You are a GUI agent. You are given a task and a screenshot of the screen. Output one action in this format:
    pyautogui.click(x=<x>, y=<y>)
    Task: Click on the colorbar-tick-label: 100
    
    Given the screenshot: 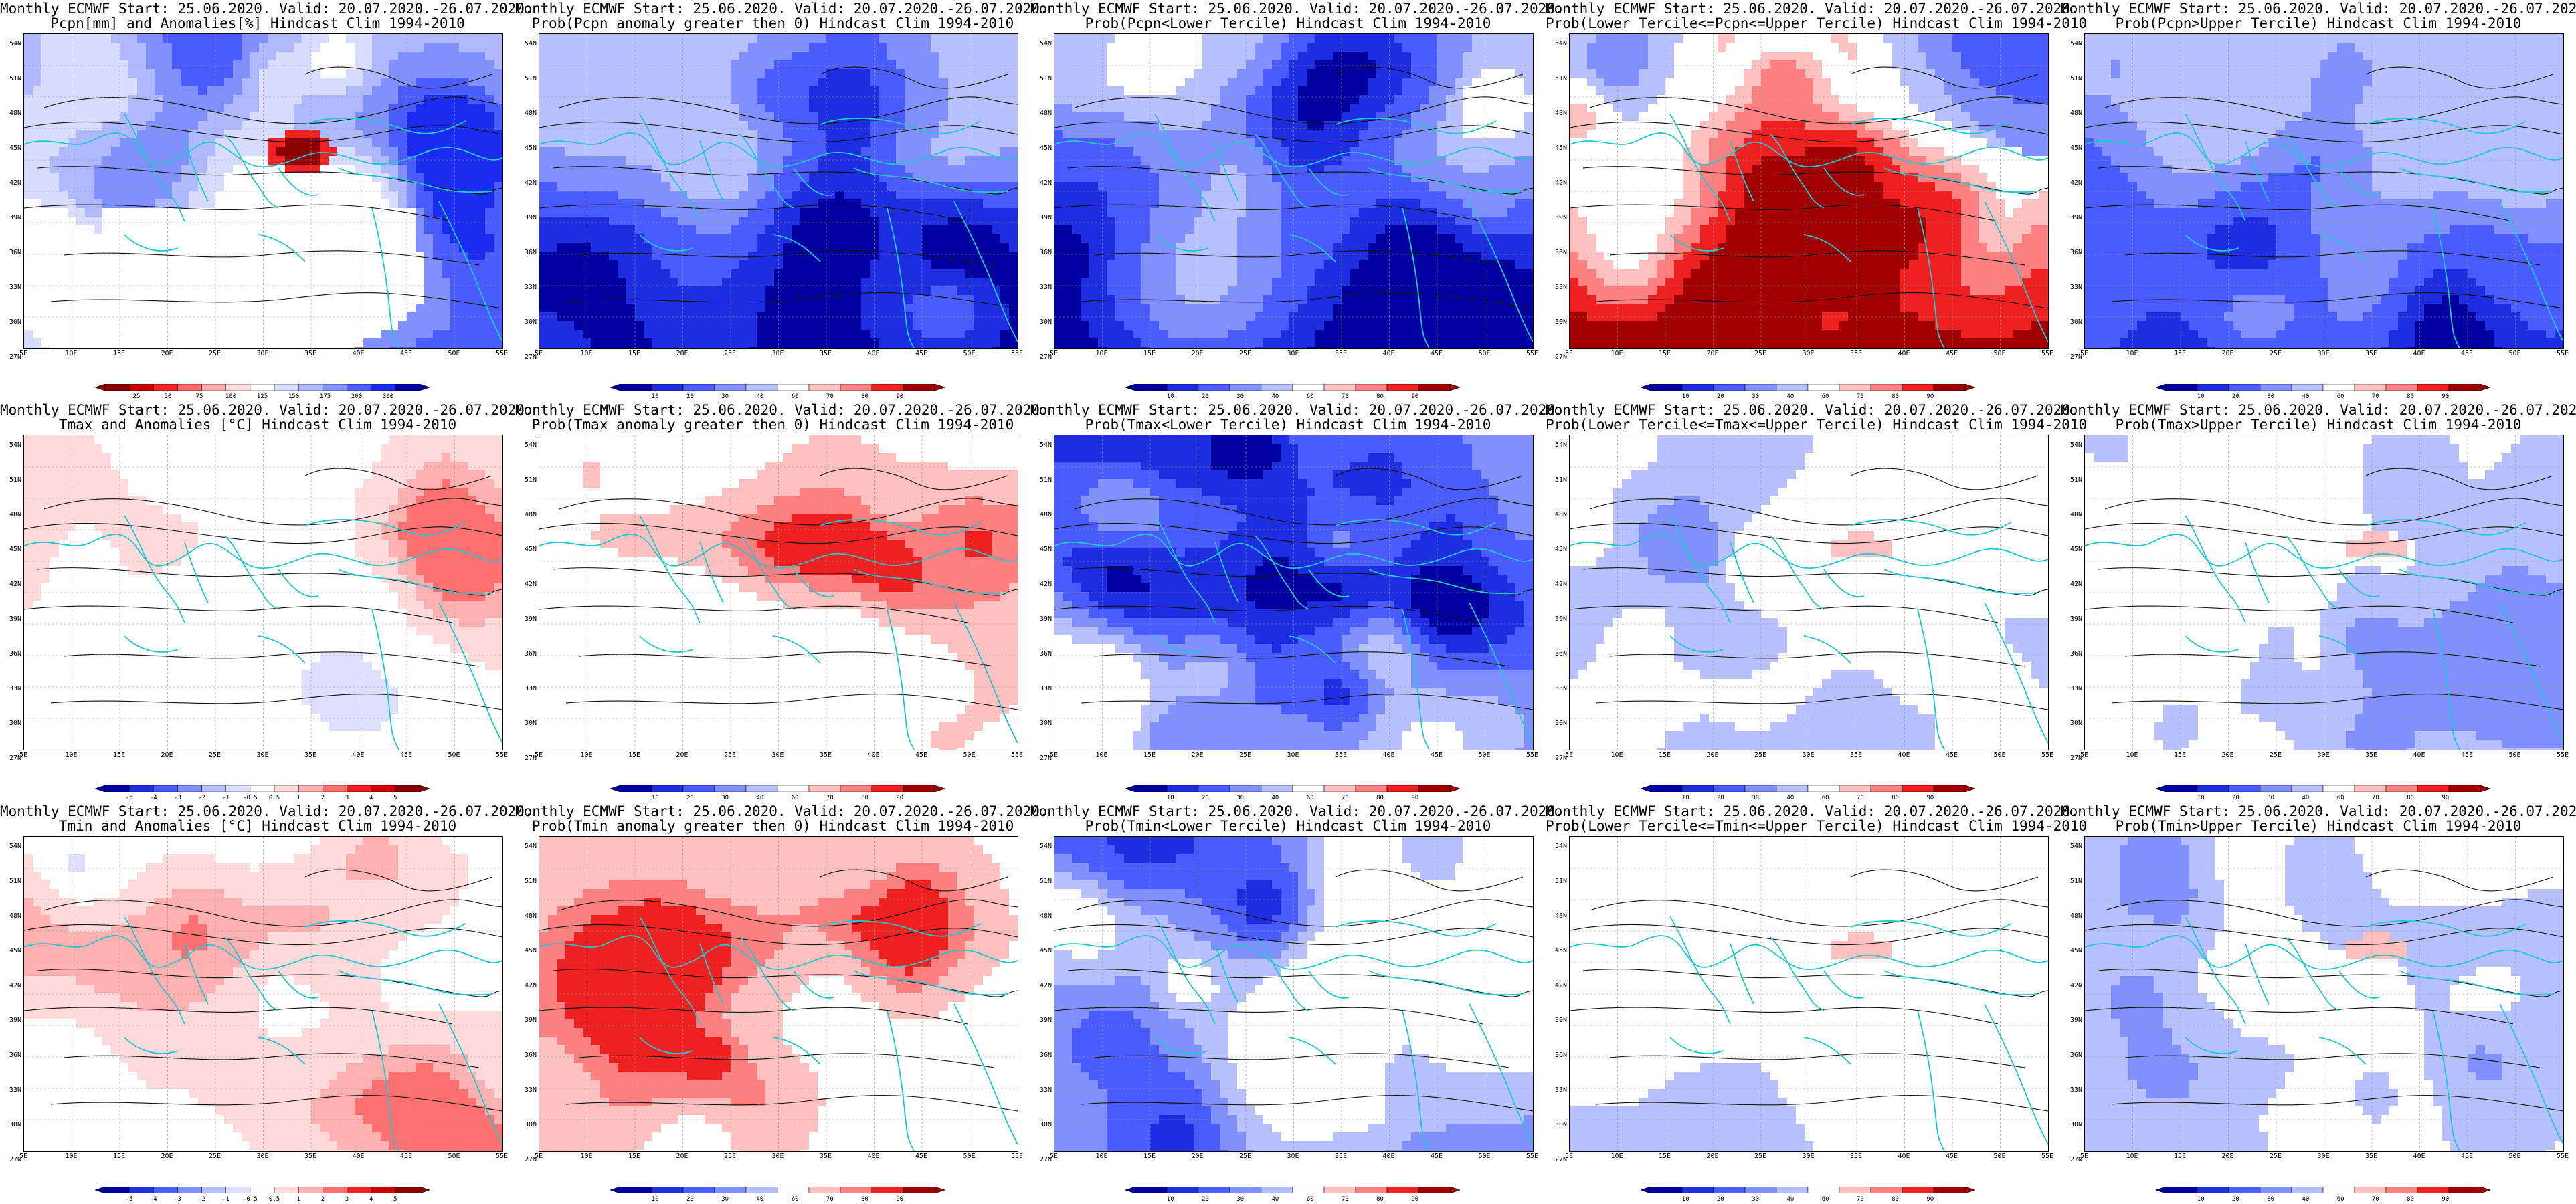 What is the action you would take?
    pyautogui.click(x=231, y=396)
    